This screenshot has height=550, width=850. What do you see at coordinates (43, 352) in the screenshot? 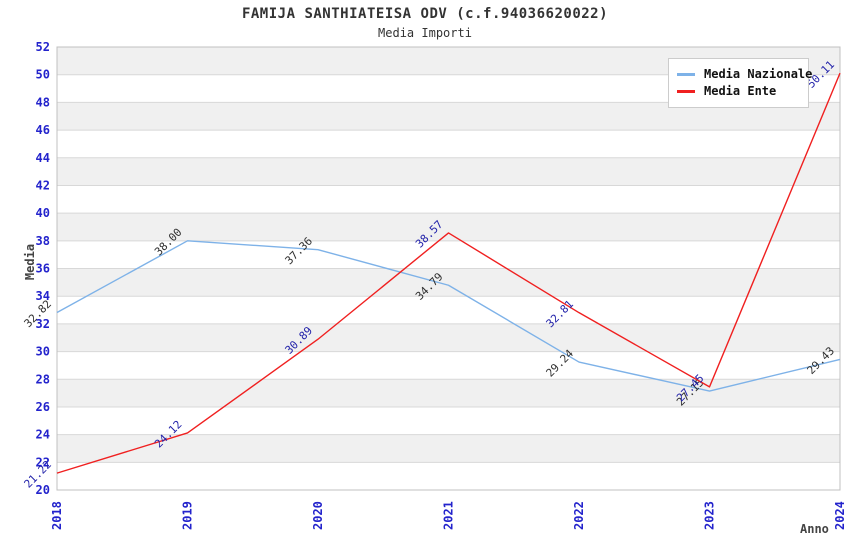
I see `y-tick-label: 30` at bounding box center [43, 352].